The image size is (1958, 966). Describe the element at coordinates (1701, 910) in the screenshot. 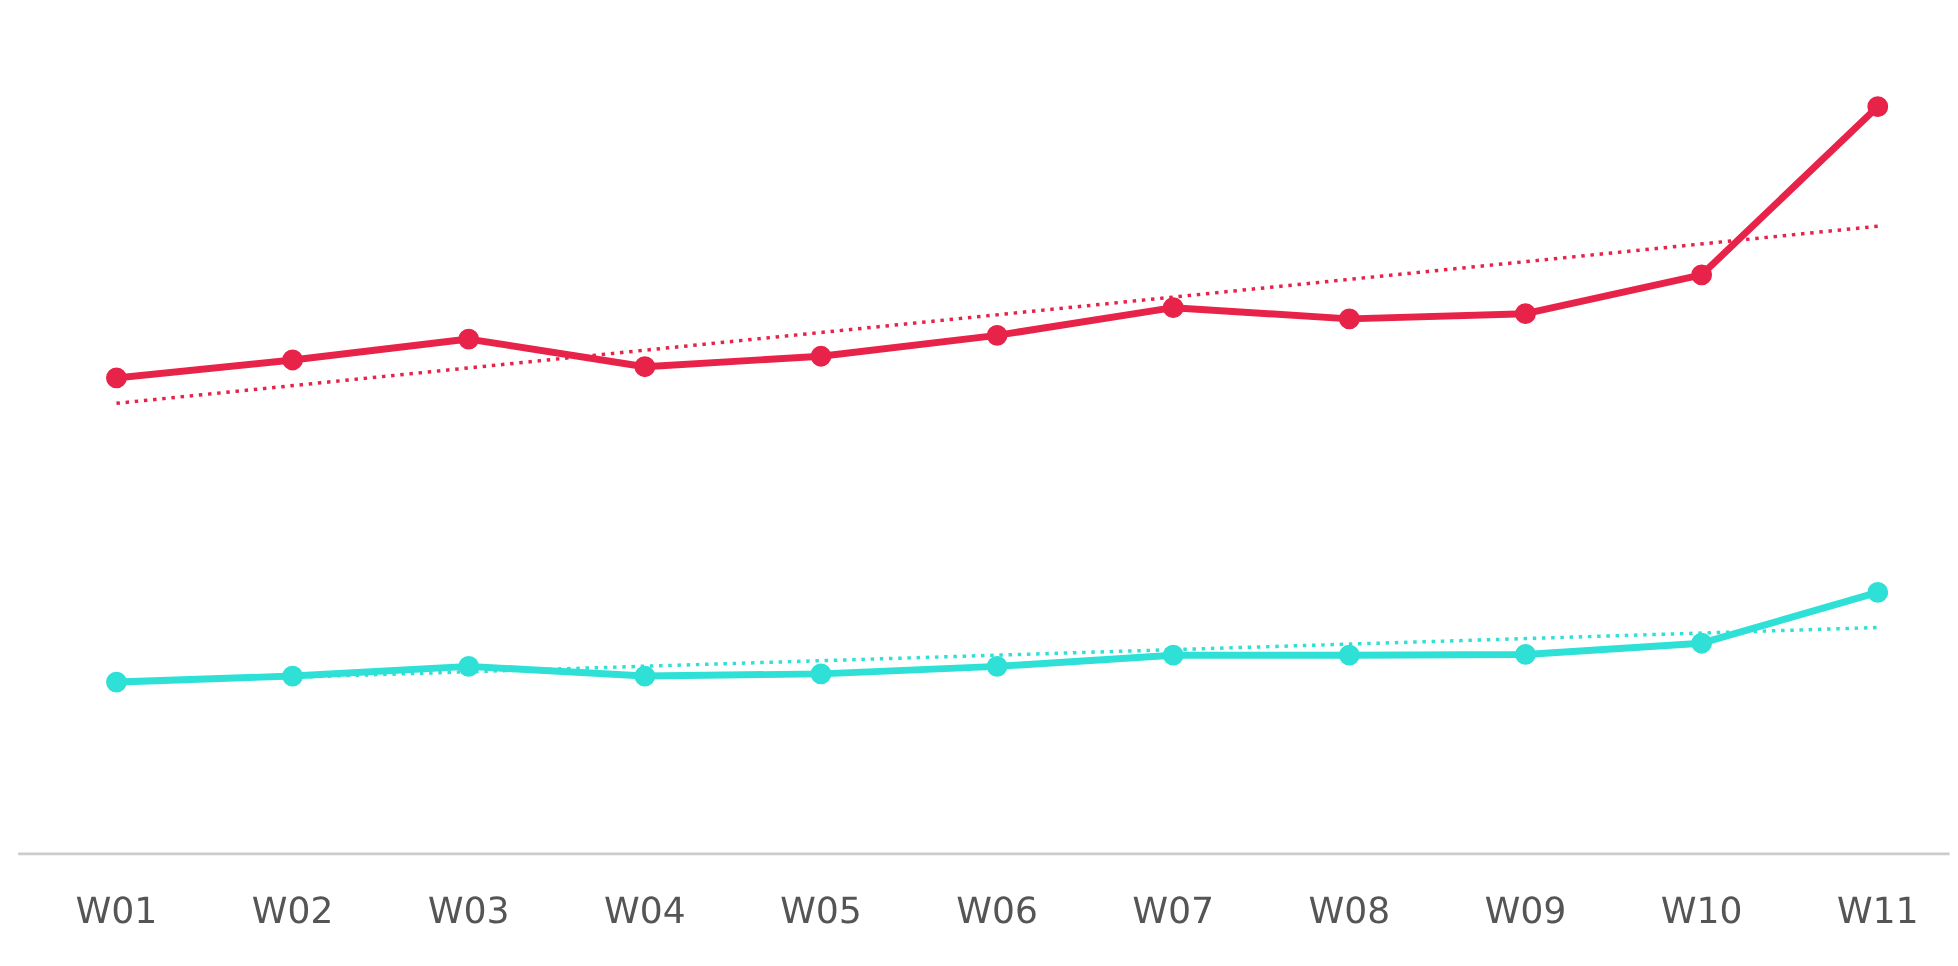

I see `x-tick-label: W10` at that location.